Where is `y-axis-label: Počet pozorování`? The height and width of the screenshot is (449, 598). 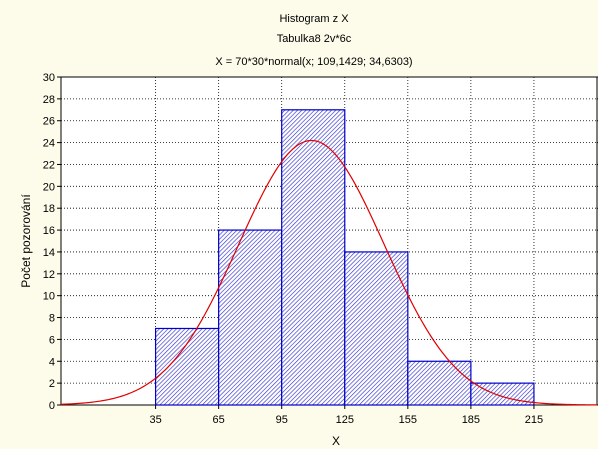
y-axis-label: Počet pozorování is located at coordinates (26, 241).